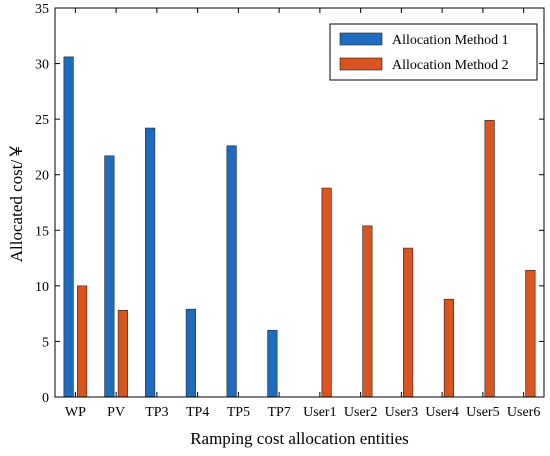 The image size is (550, 456). I want to click on y-tick-label: 0, so click(45, 398).